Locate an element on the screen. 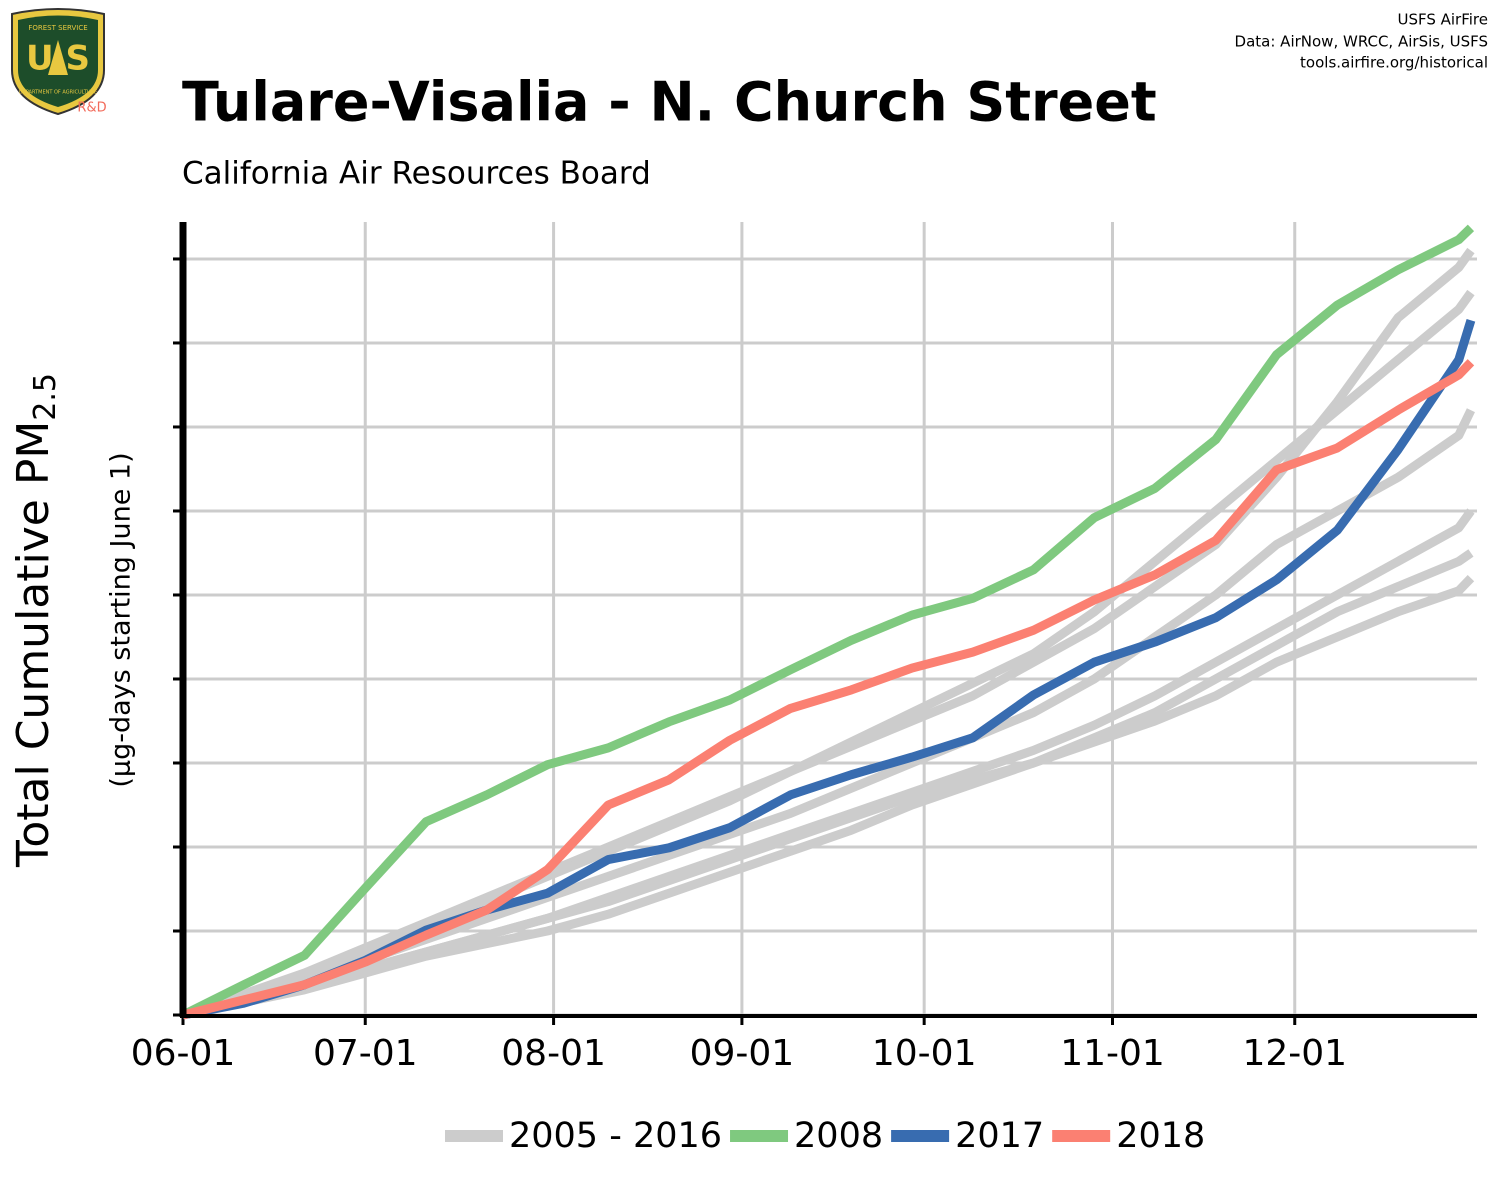 Image resolution: width=1500 pixels, height=1200 pixels. x-tick-label: 09-01 is located at coordinates (742, 1053).